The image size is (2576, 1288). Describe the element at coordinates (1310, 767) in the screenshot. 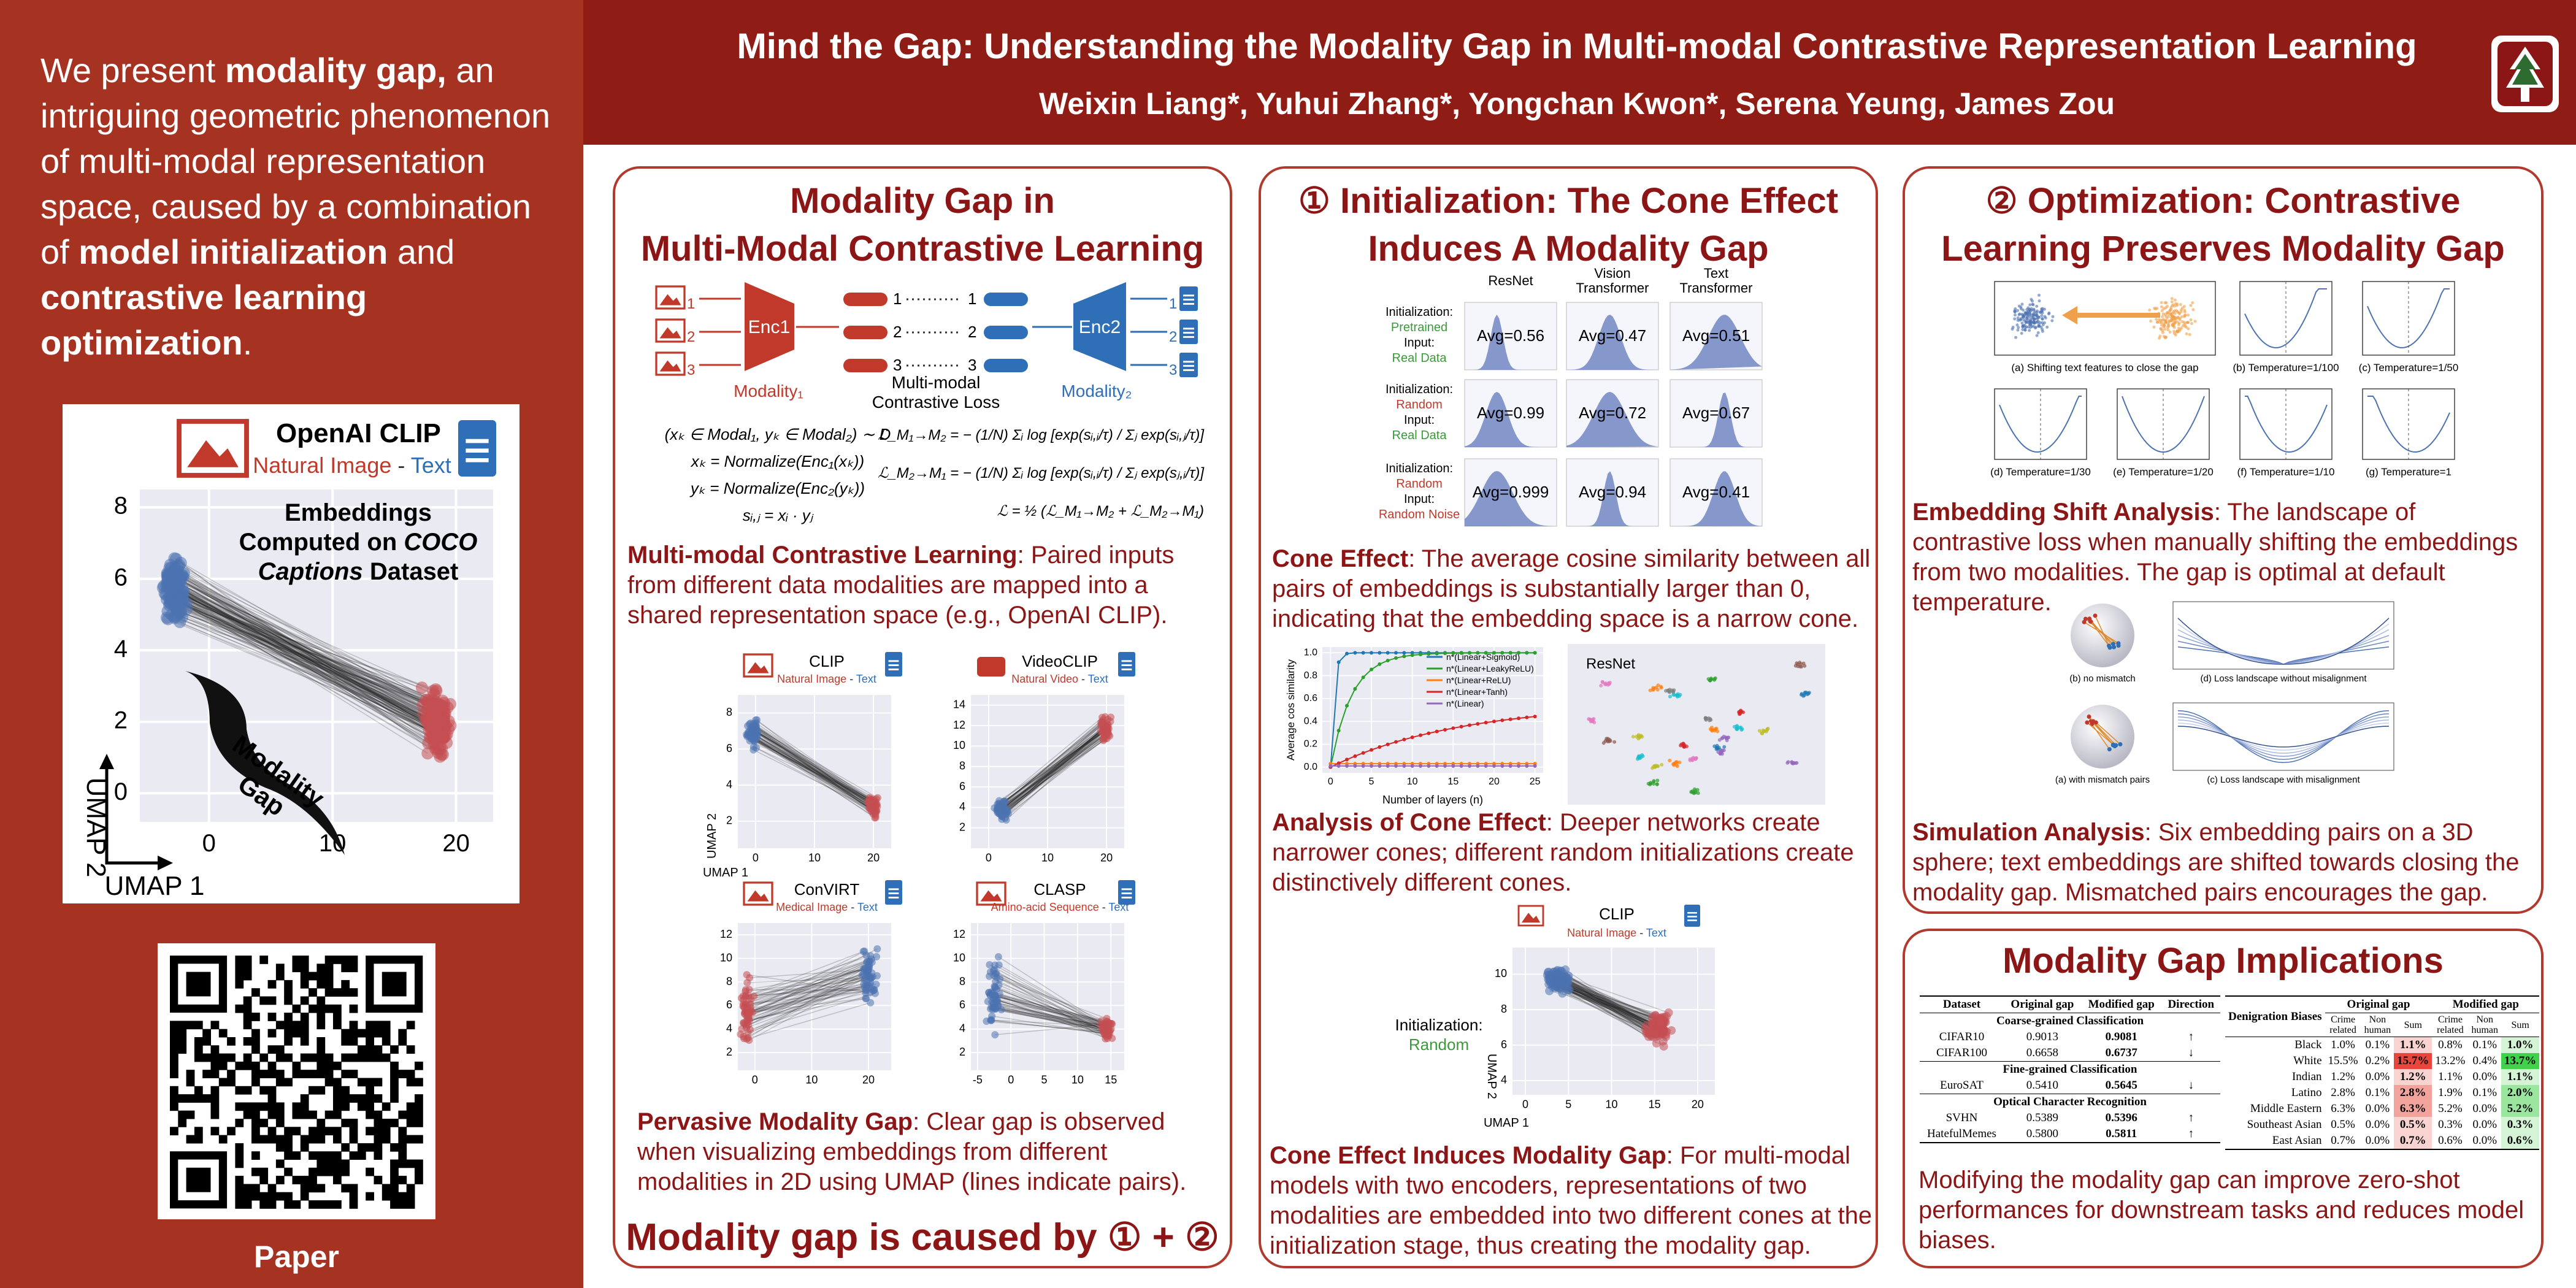

I see `y-tick-label: 0.0` at that location.